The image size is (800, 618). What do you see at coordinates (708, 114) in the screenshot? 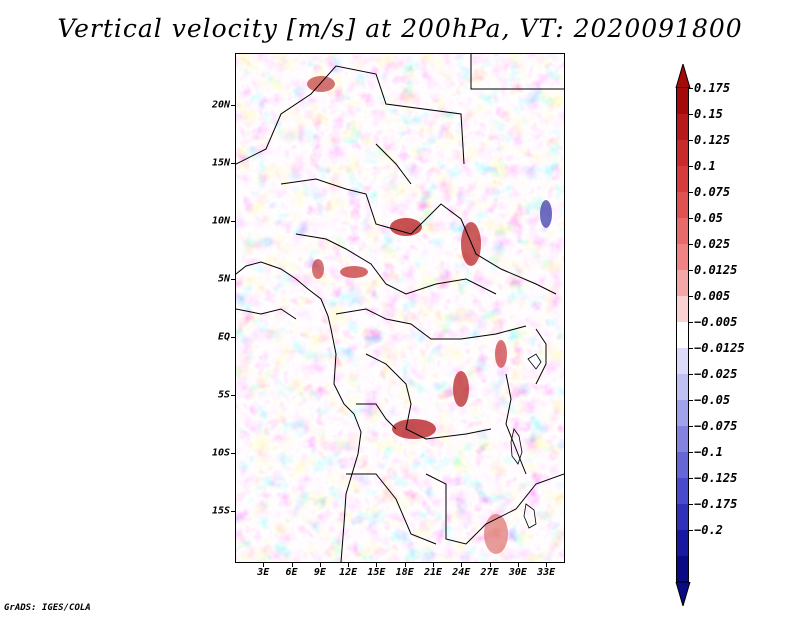
I see `colorbar-label: 0.15` at bounding box center [708, 114].